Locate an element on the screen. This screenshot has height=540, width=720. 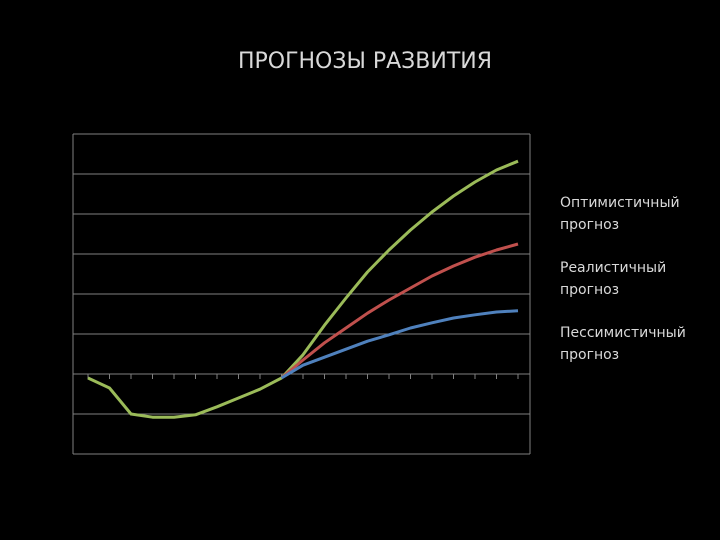
legend-entry: Оптимистичный прогноз is located at coordinates (620, 214).